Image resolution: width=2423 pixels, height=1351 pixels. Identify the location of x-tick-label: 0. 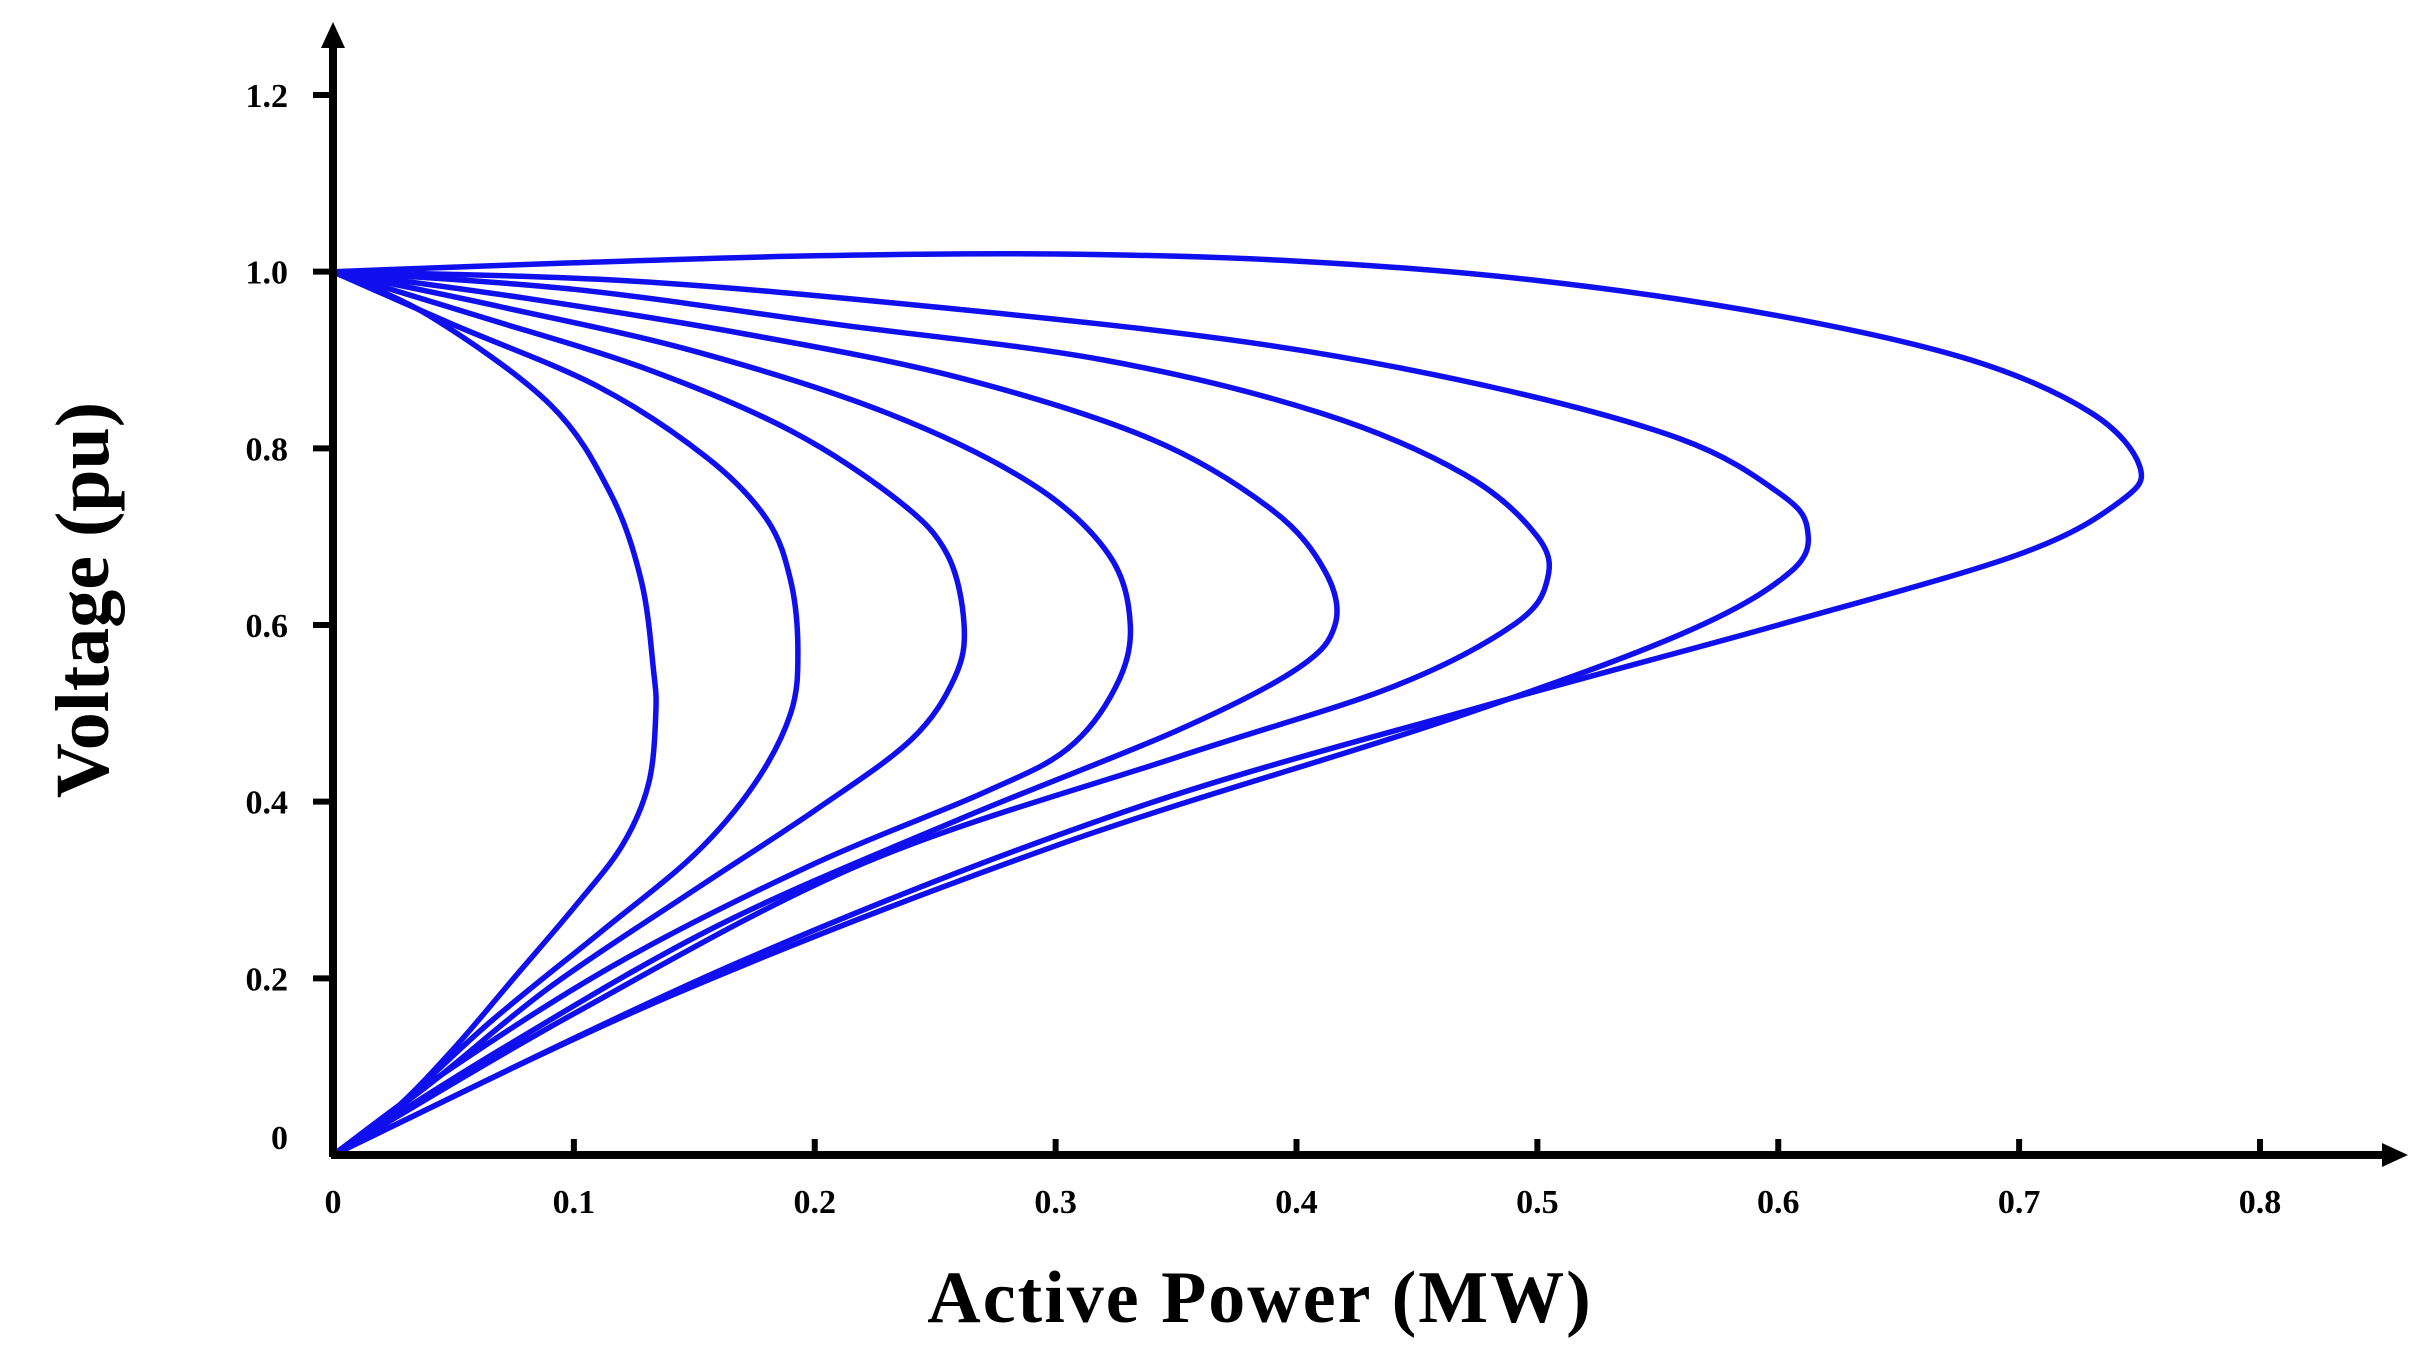
(333, 1202).